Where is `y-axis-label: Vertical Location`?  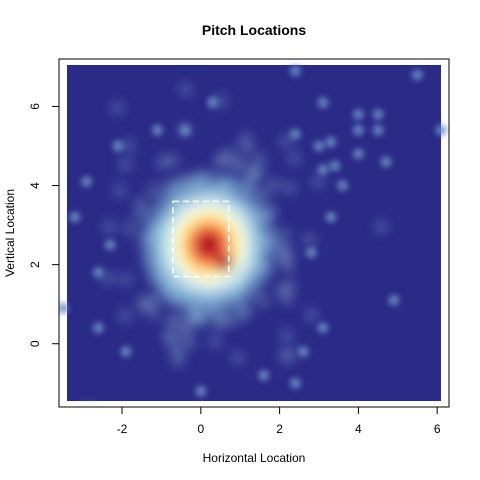 y-axis-label: Vertical Location is located at coordinates (10, 233).